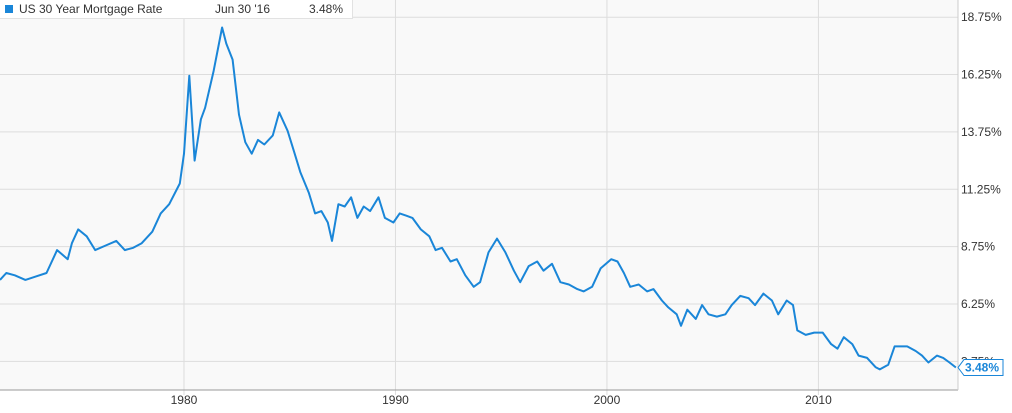  What do you see at coordinates (184, 400) in the screenshot?
I see `x-tick-label: 1980` at bounding box center [184, 400].